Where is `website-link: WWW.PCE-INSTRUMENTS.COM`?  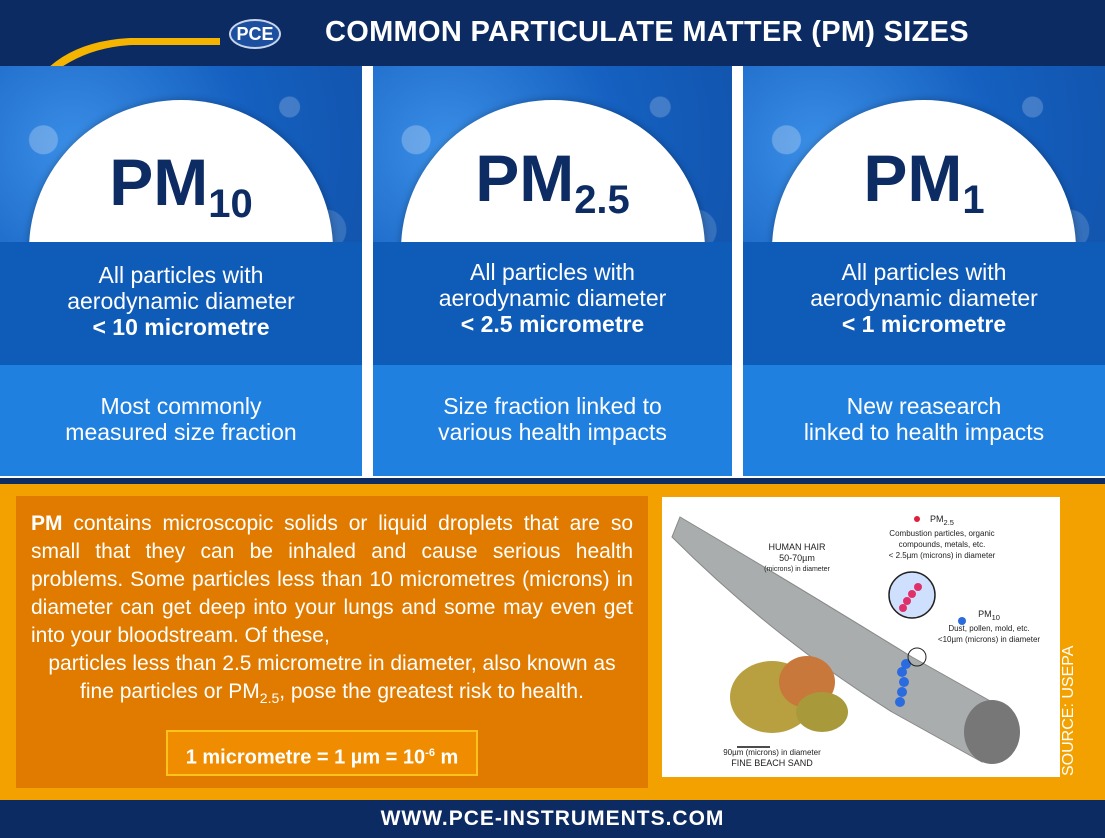
website-link: WWW.PCE-INSTRUMENTS.COM is located at coordinates (552, 819).